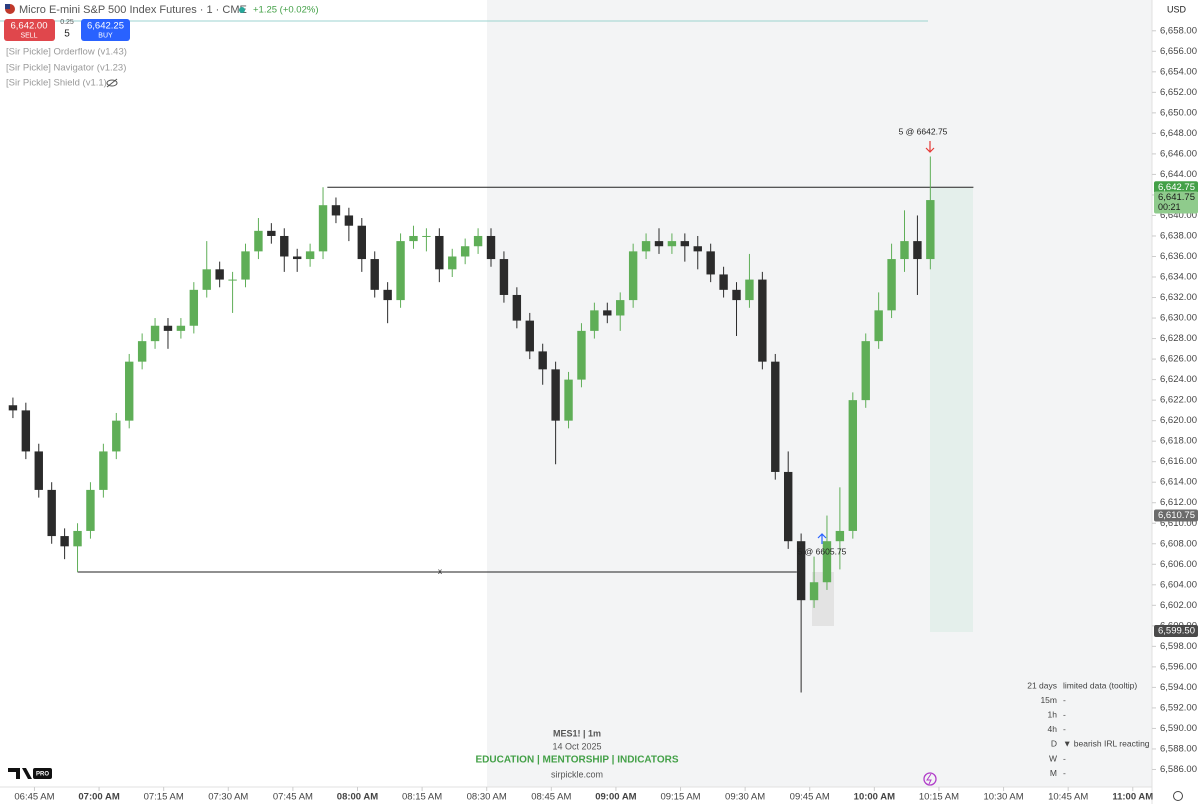 Image resolution: width=1200 pixels, height=804 pixels. Describe the element at coordinates (1178, 51) in the screenshot. I see `y-tick-label: 6,656.00` at that location.